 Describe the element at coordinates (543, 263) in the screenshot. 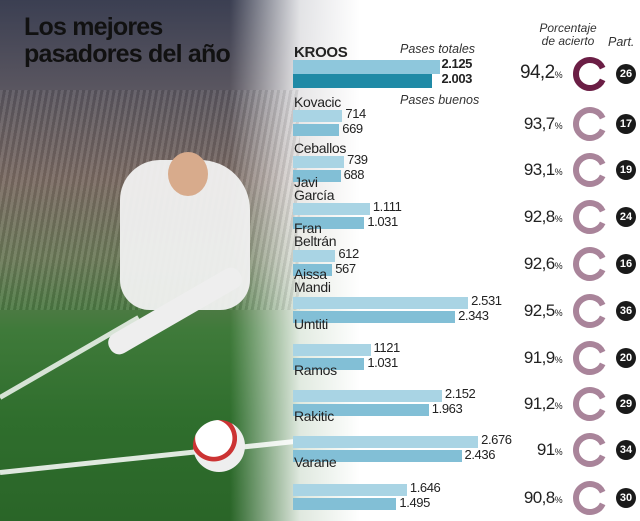

I see `accuracy-percent: 92,6%` at that location.